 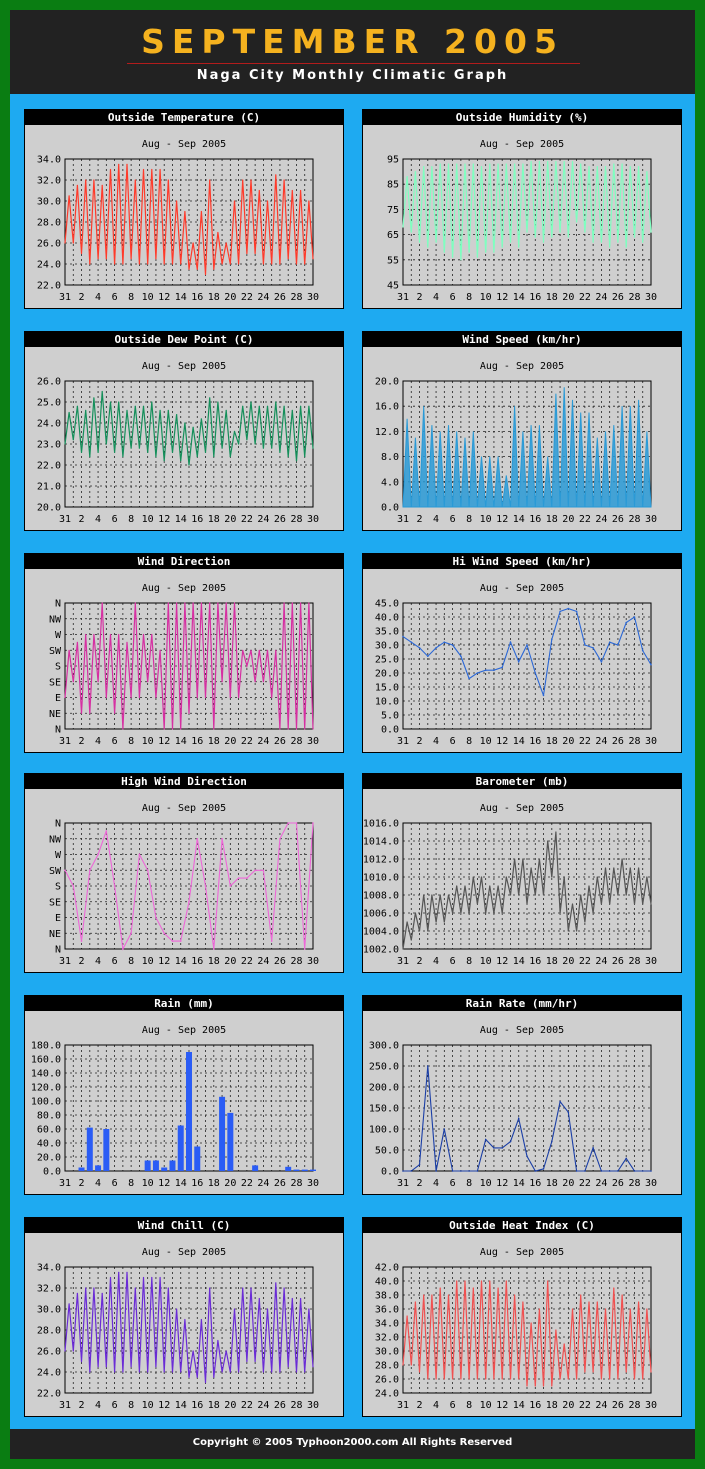 I want to click on y-tick-label: 55, so click(x=393, y=260).